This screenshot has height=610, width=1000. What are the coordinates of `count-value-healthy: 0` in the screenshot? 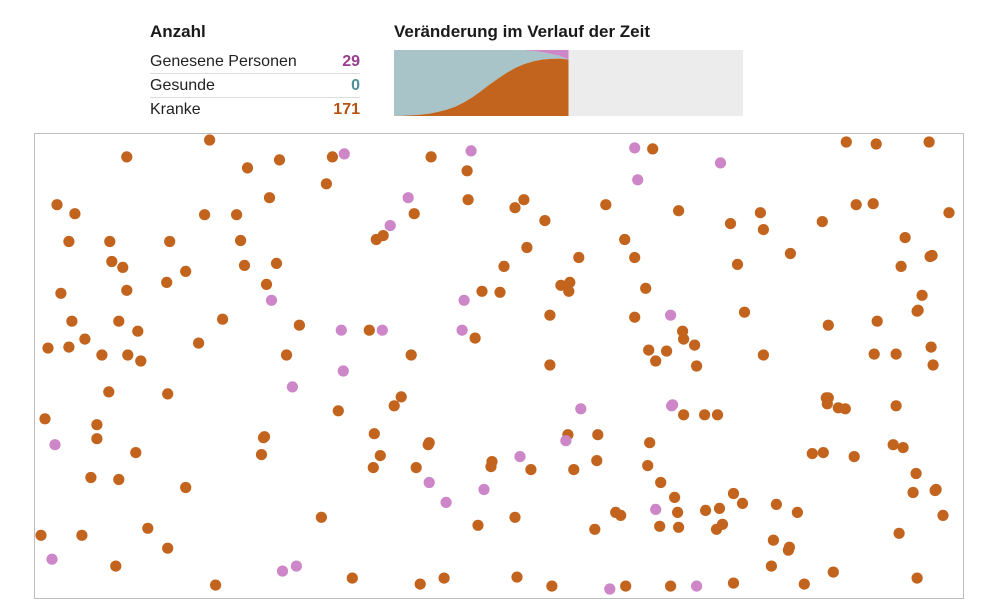 It's located at (355, 85).